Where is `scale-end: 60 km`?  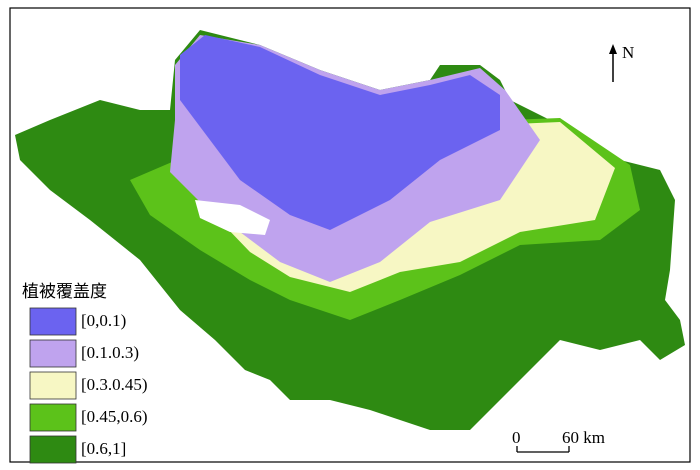 scale-end: 60 km is located at coordinates (583, 437).